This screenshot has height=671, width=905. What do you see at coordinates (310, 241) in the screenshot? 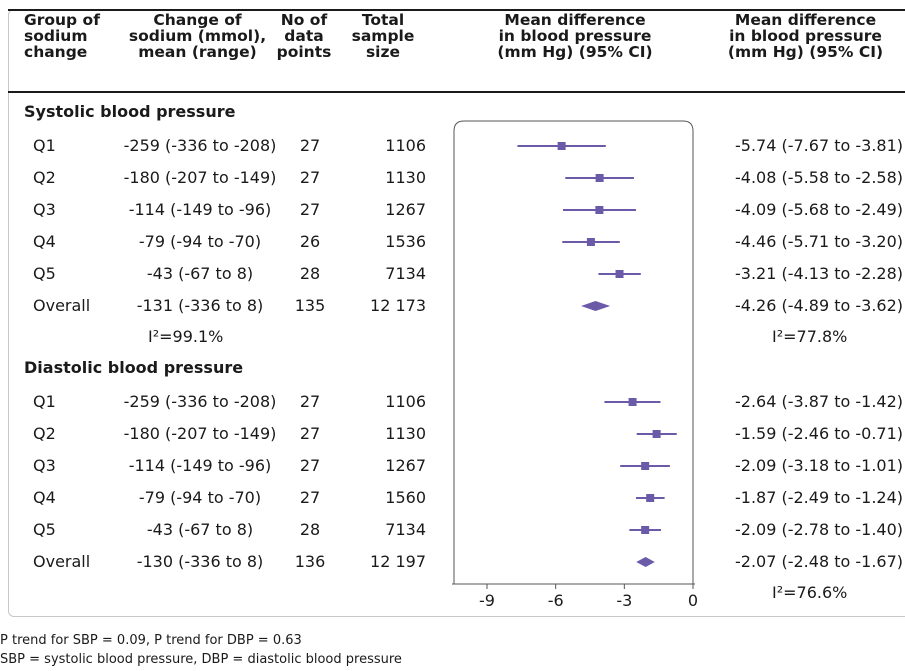
I see `row-data-points: 26` at bounding box center [310, 241].